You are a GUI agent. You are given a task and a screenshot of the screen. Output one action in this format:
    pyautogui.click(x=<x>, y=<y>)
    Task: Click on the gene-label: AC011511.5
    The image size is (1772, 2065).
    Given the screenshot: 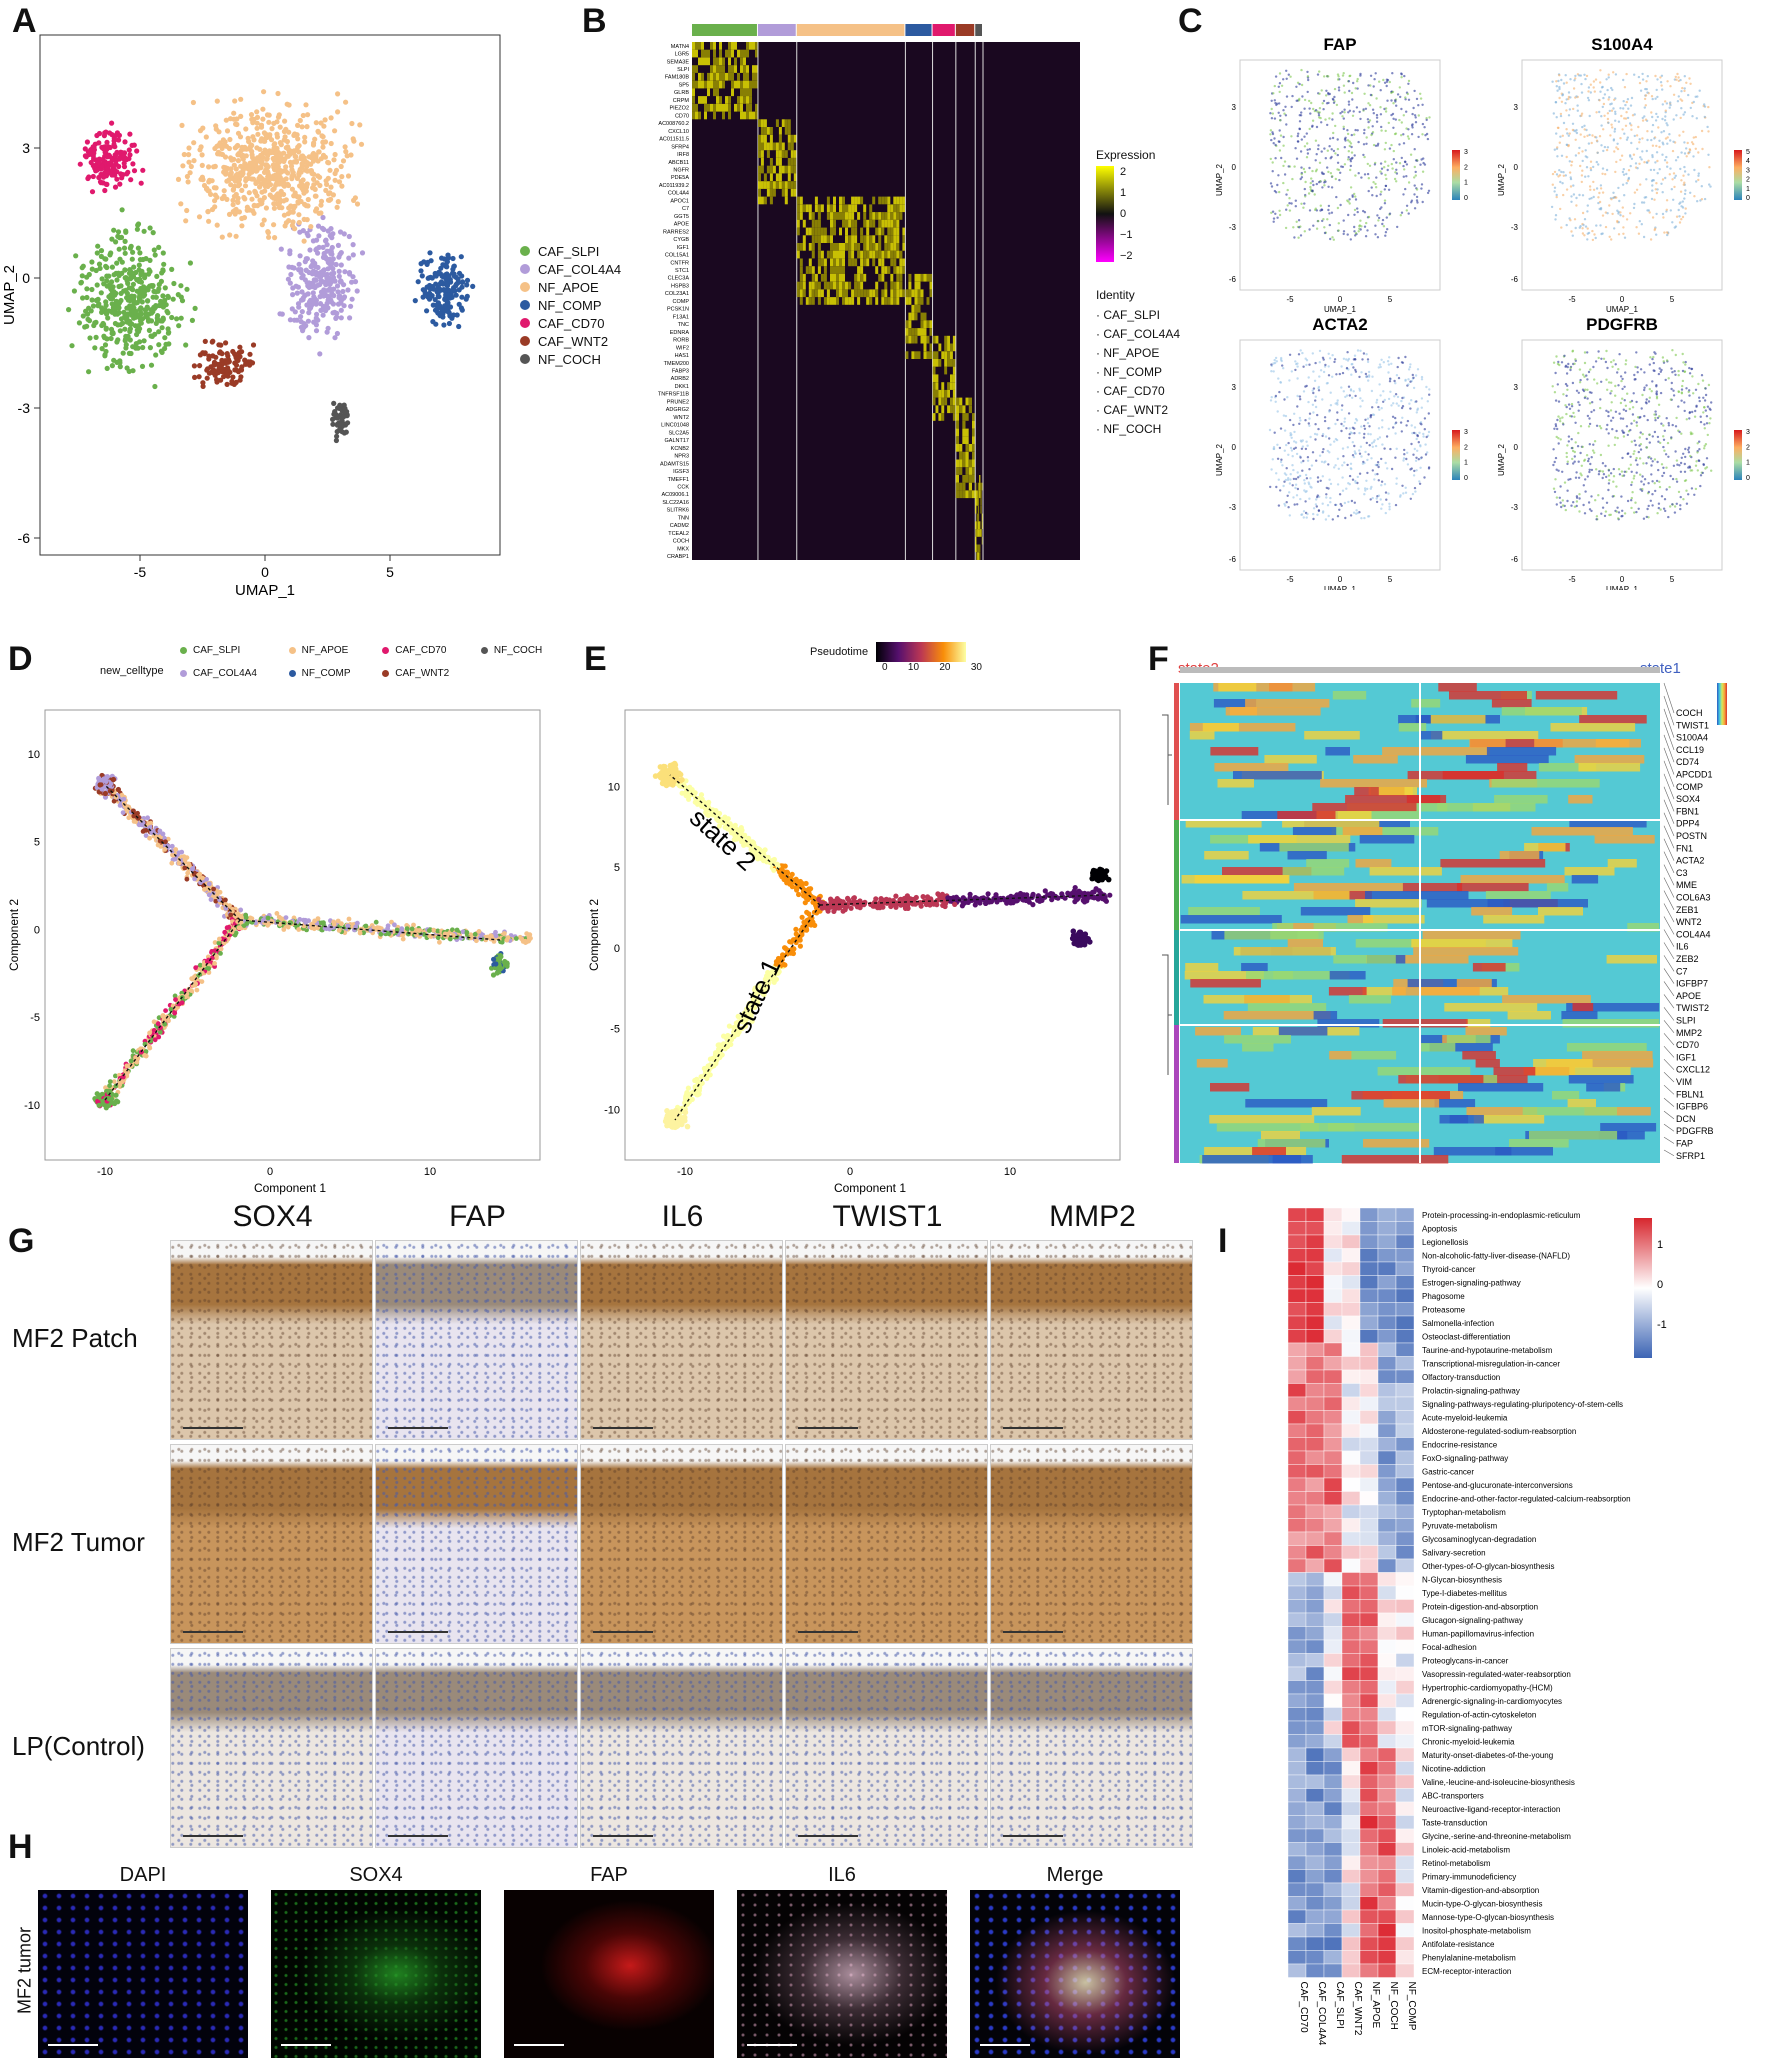 What is the action you would take?
    pyautogui.click(x=674, y=140)
    